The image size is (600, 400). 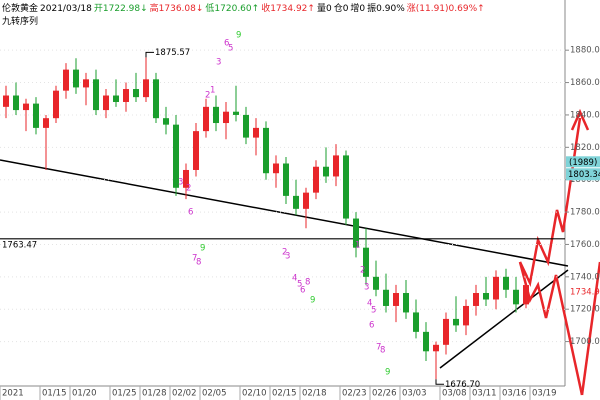 I want to click on x-tick-label: 03/19, so click(x=544, y=394).